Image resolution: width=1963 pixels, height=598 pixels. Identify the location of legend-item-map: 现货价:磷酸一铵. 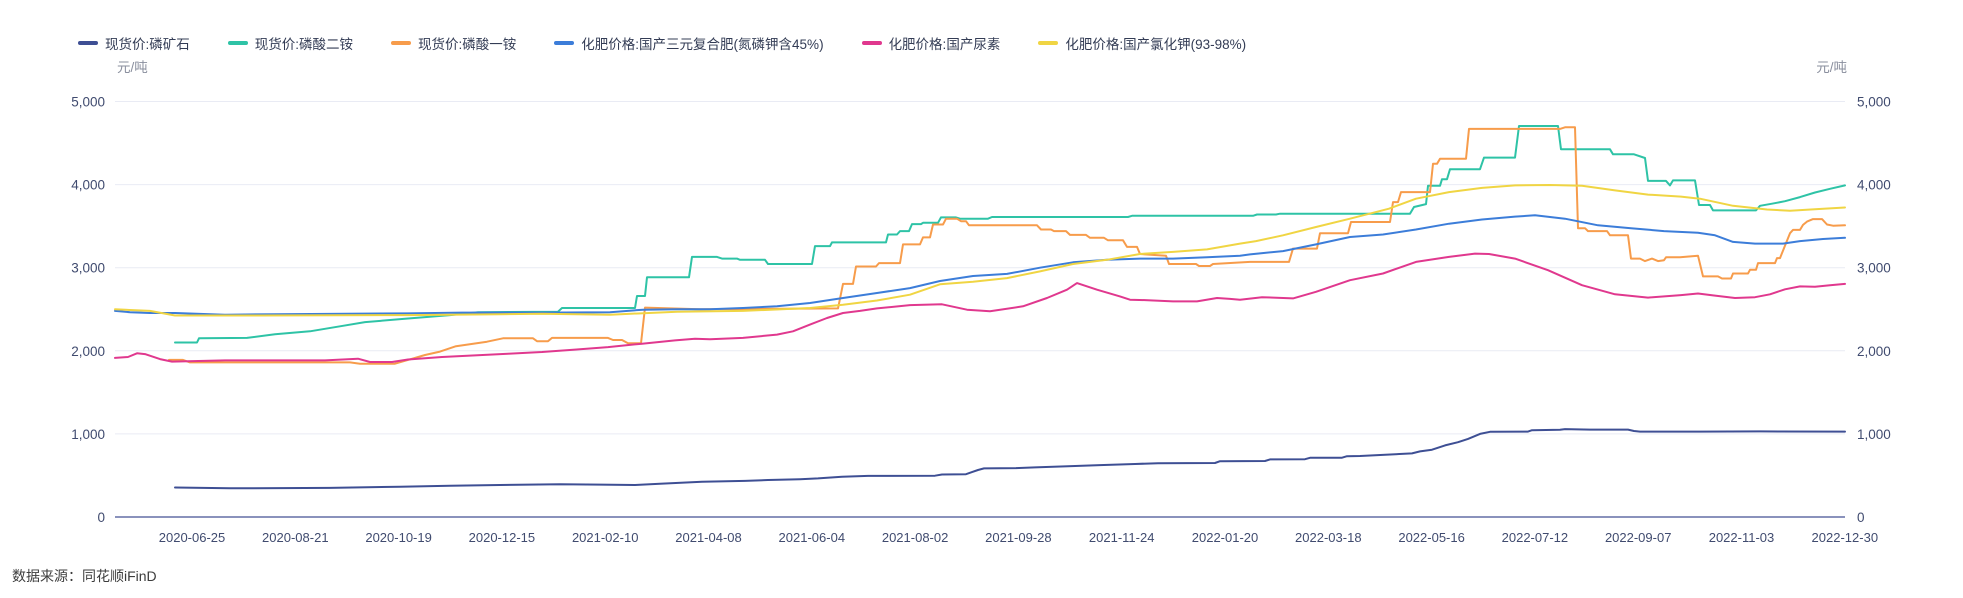
(453, 43).